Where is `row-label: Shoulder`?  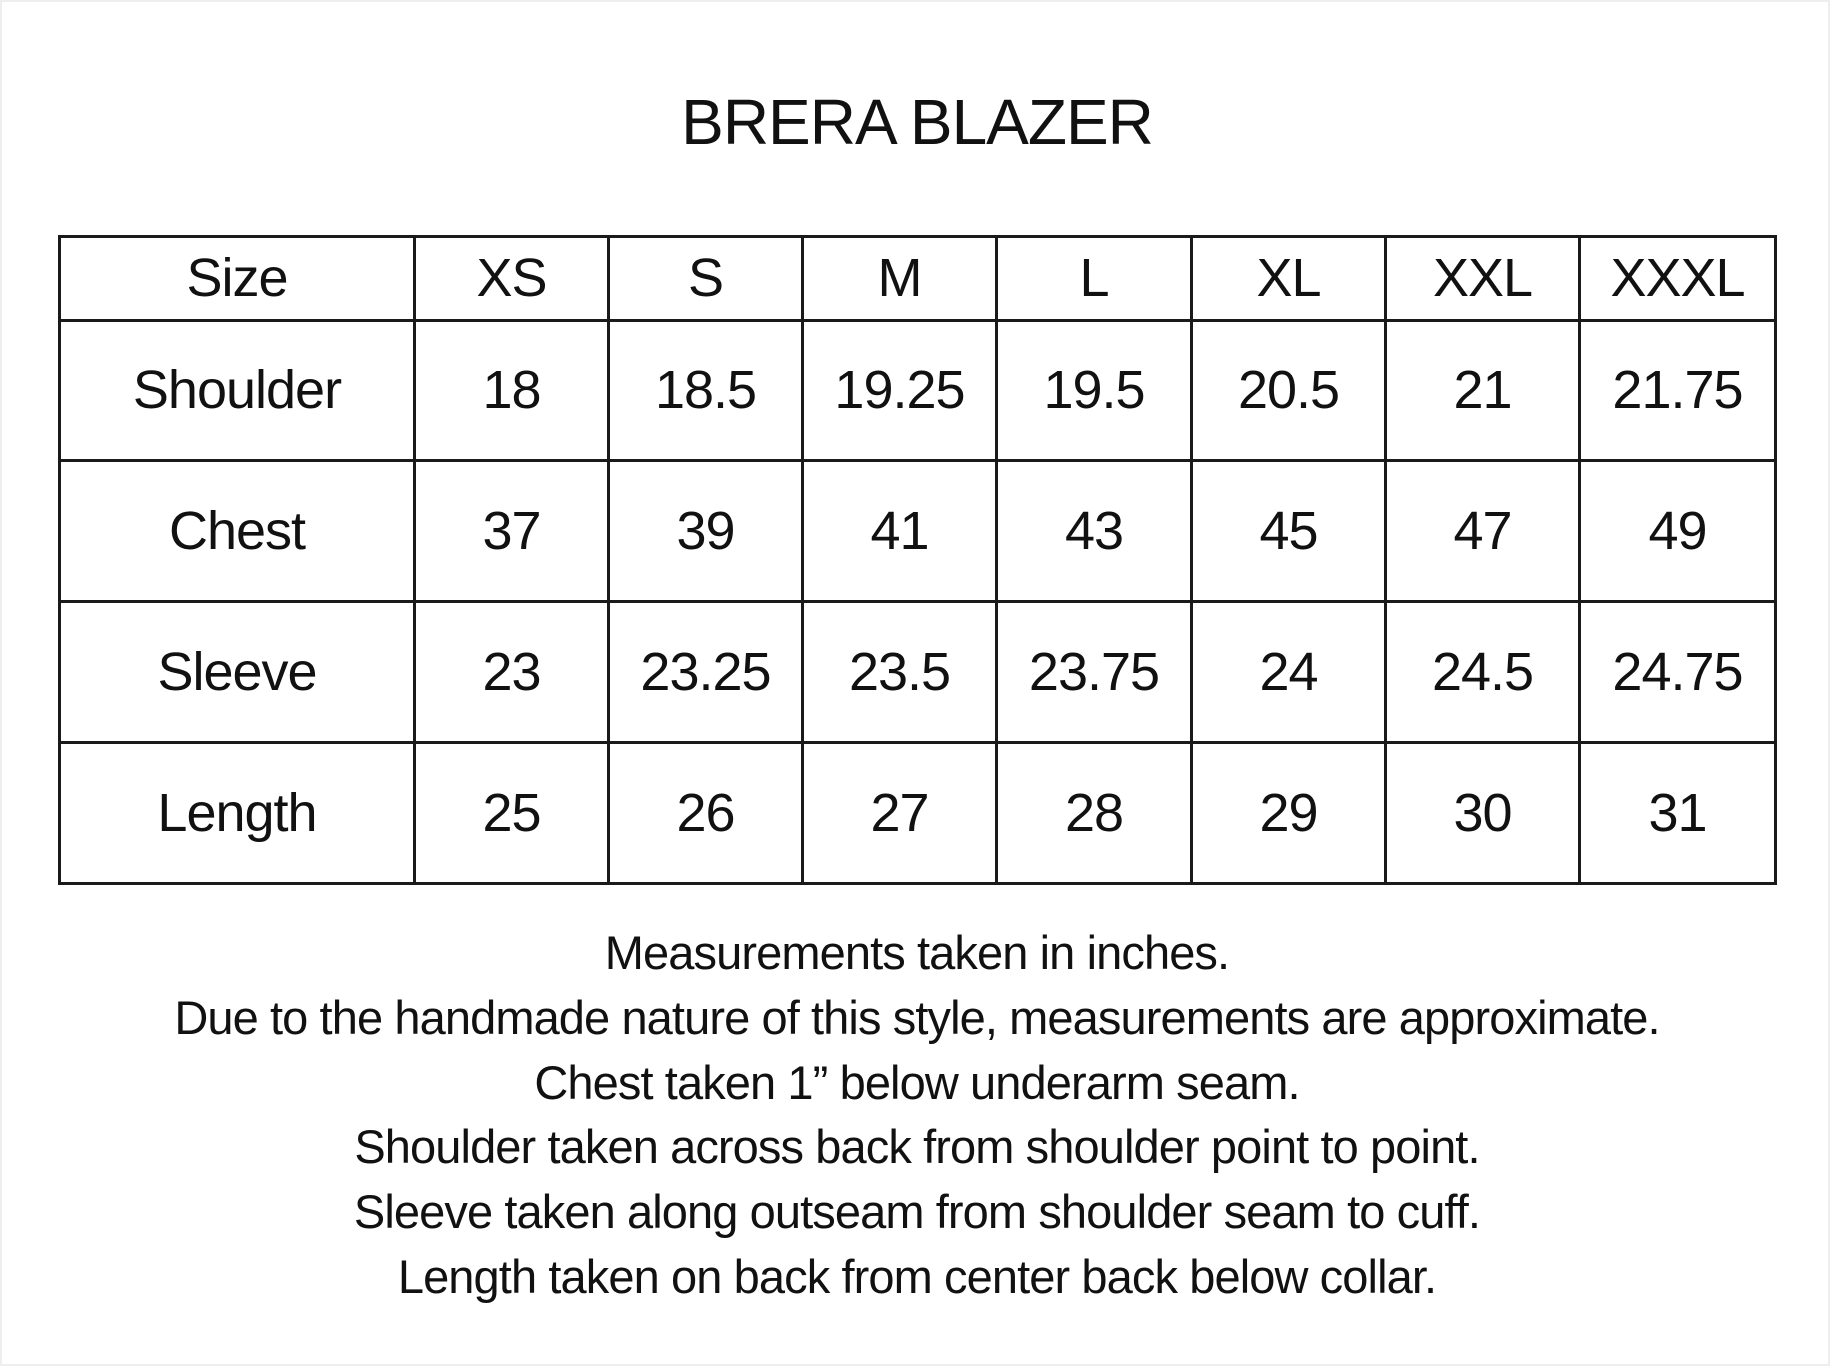
row-label: Shoulder is located at coordinates (237, 390).